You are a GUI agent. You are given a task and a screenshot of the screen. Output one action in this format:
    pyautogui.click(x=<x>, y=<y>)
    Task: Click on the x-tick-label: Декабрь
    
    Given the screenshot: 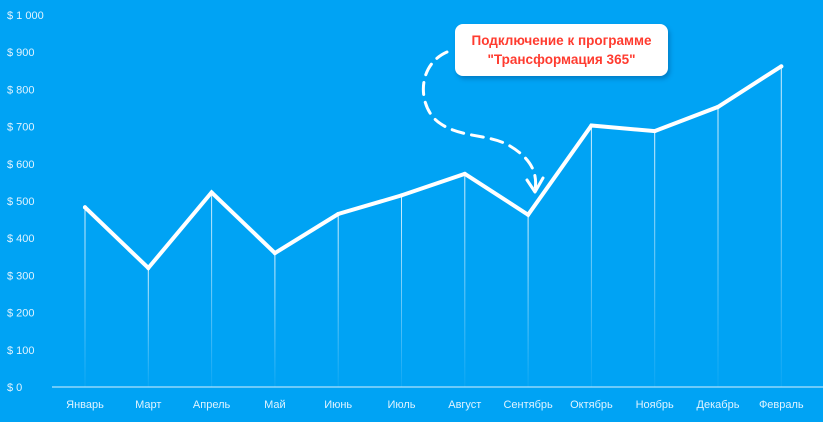 What is the action you would take?
    pyautogui.click(x=718, y=405)
    